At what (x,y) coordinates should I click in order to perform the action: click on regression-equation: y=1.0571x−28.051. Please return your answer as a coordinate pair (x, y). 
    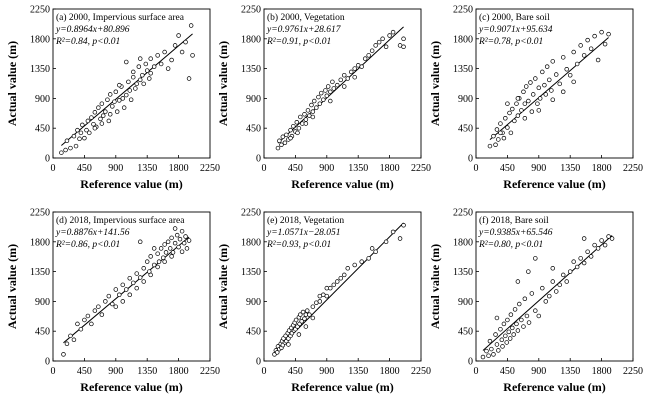
    Looking at the image, I should click on (303, 233).